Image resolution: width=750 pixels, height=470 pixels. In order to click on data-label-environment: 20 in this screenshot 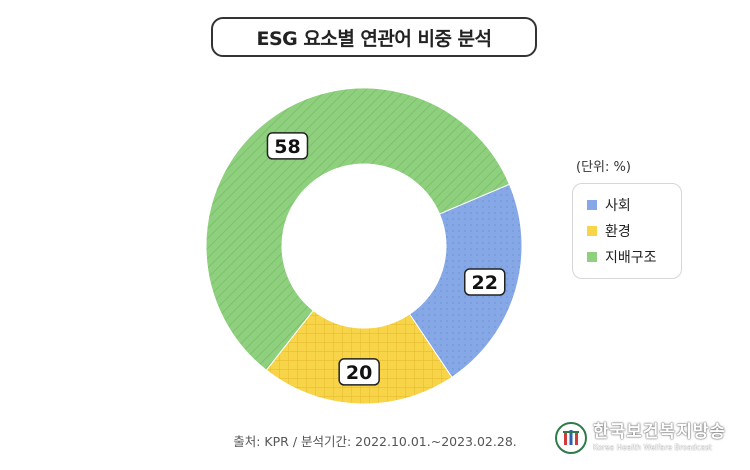, I will do `click(359, 372)`.